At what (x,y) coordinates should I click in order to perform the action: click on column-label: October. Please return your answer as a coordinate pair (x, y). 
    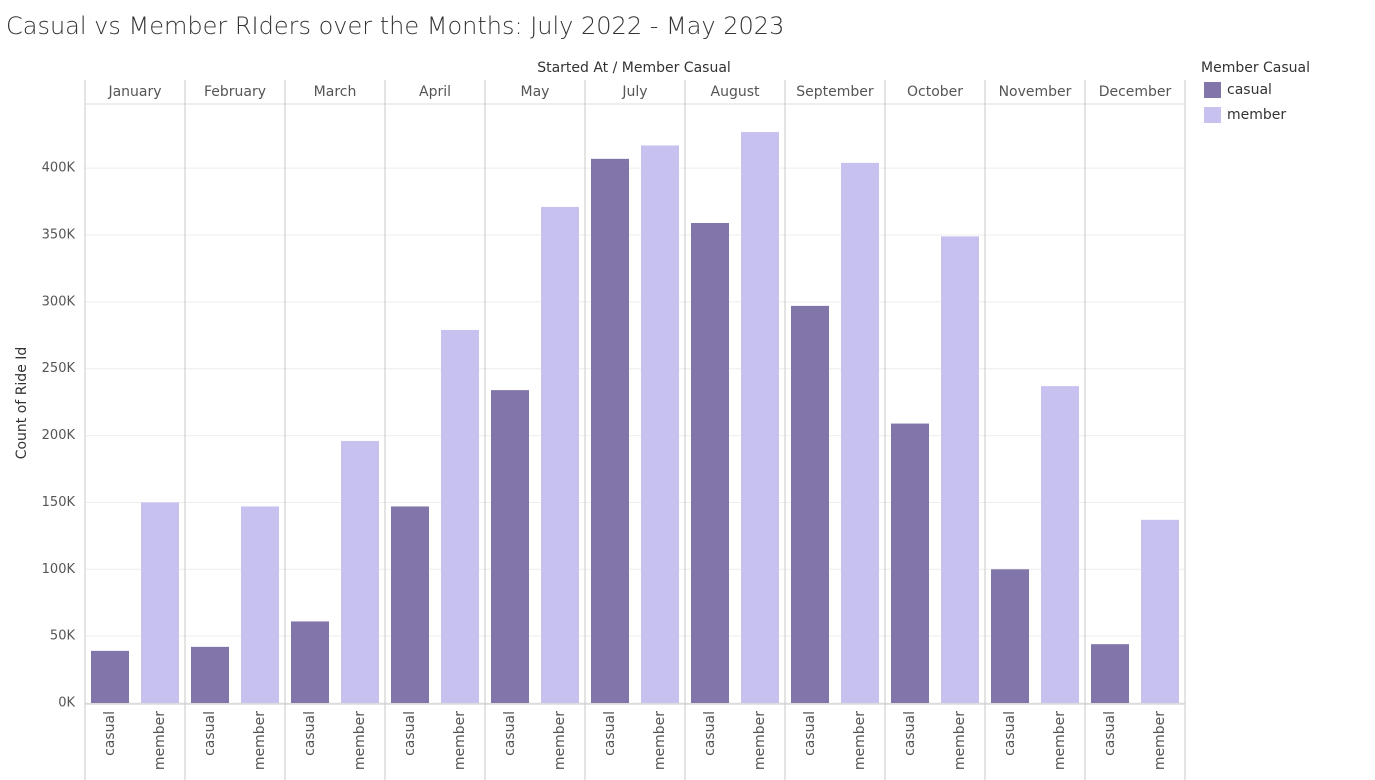
    Looking at the image, I should click on (935, 92).